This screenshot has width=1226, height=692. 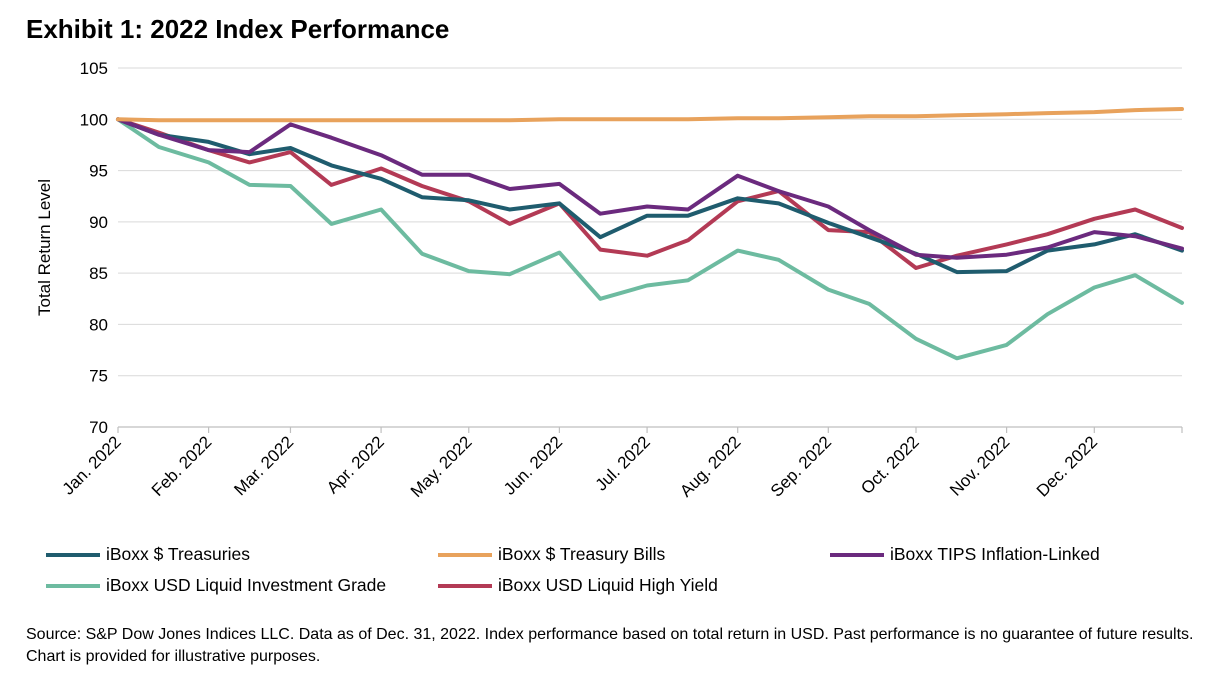 I want to click on y-tick-label: 95, so click(x=98, y=171).